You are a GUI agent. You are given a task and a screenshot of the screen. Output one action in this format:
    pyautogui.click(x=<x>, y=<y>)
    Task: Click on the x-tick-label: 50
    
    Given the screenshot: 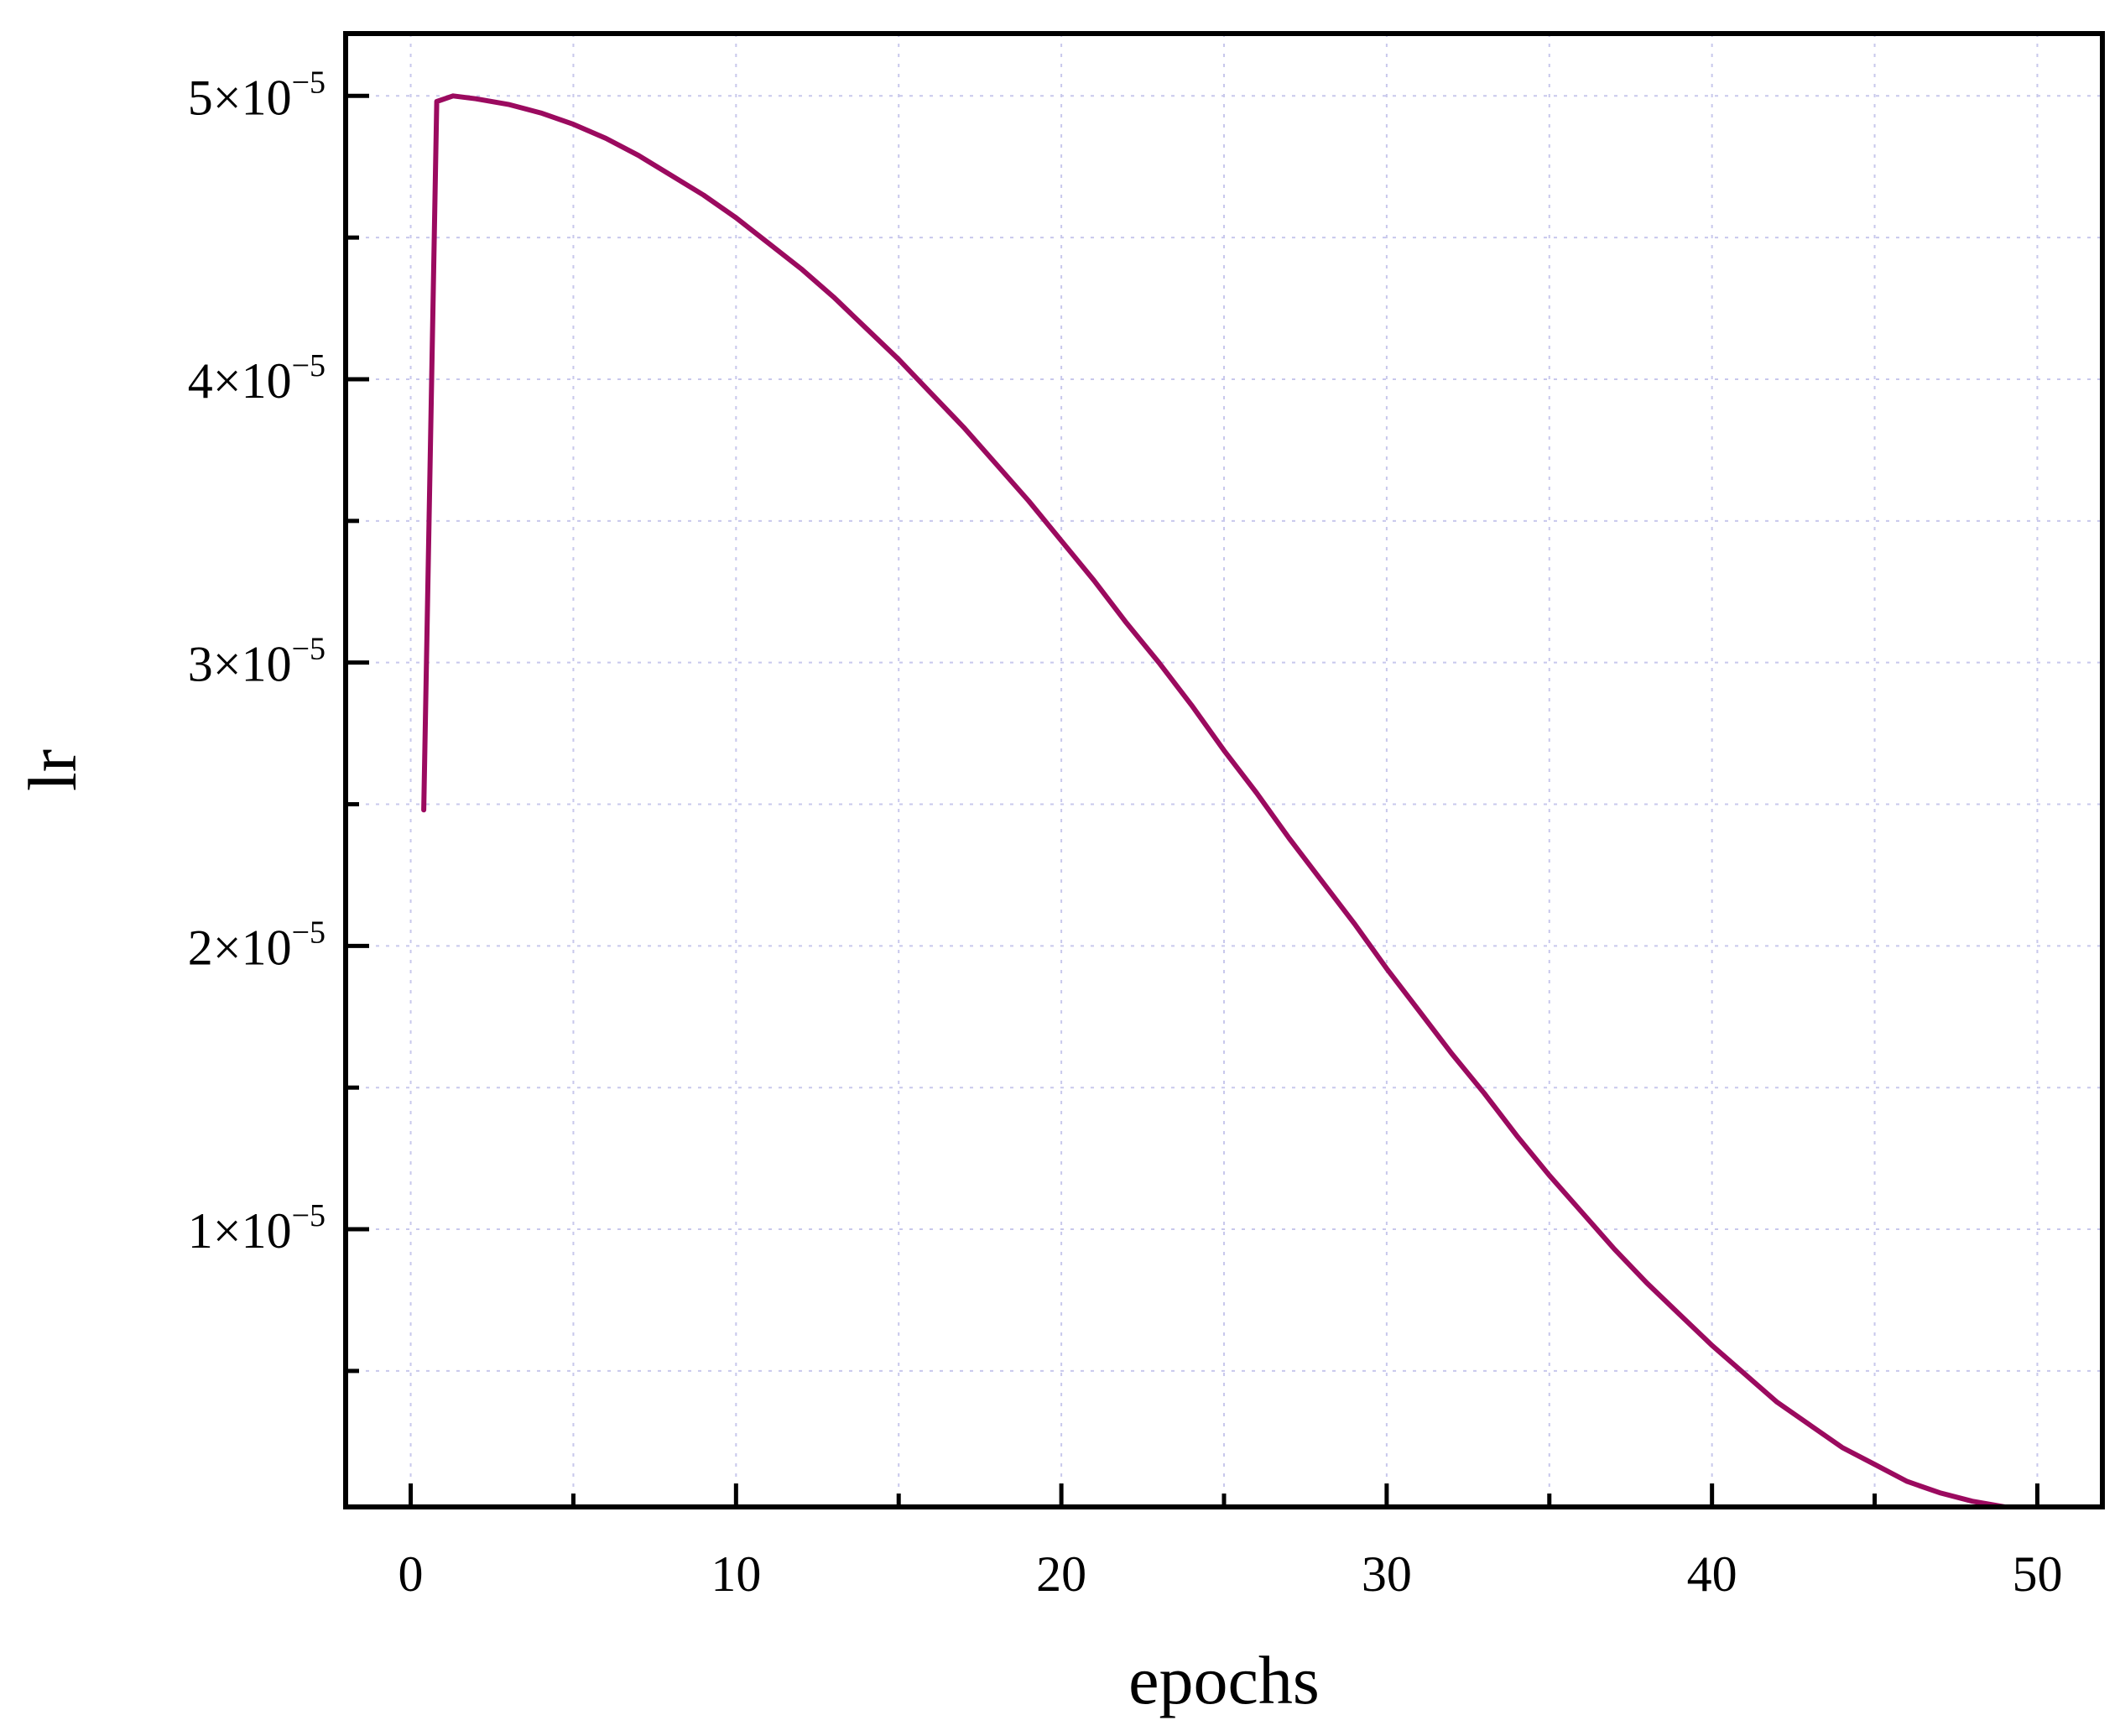 What is the action you would take?
    pyautogui.click(x=2037, y=1574)
    